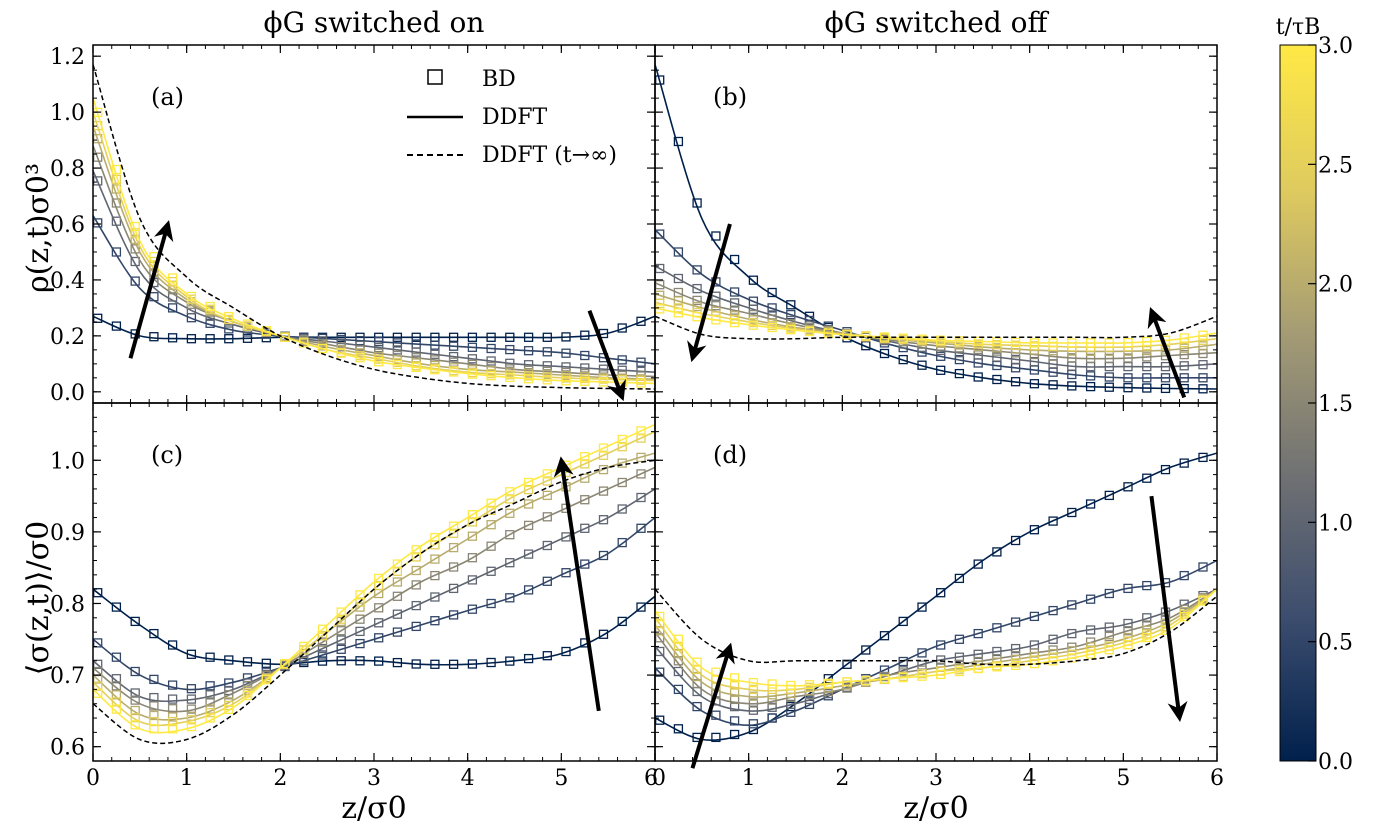 The height and width of the screenshot is (833, 1380). What do you see at coordinates (1335, 762) in the screenshot?
I see `colorbar-tick-label: 0.0` at bounding box center [1335, 762].